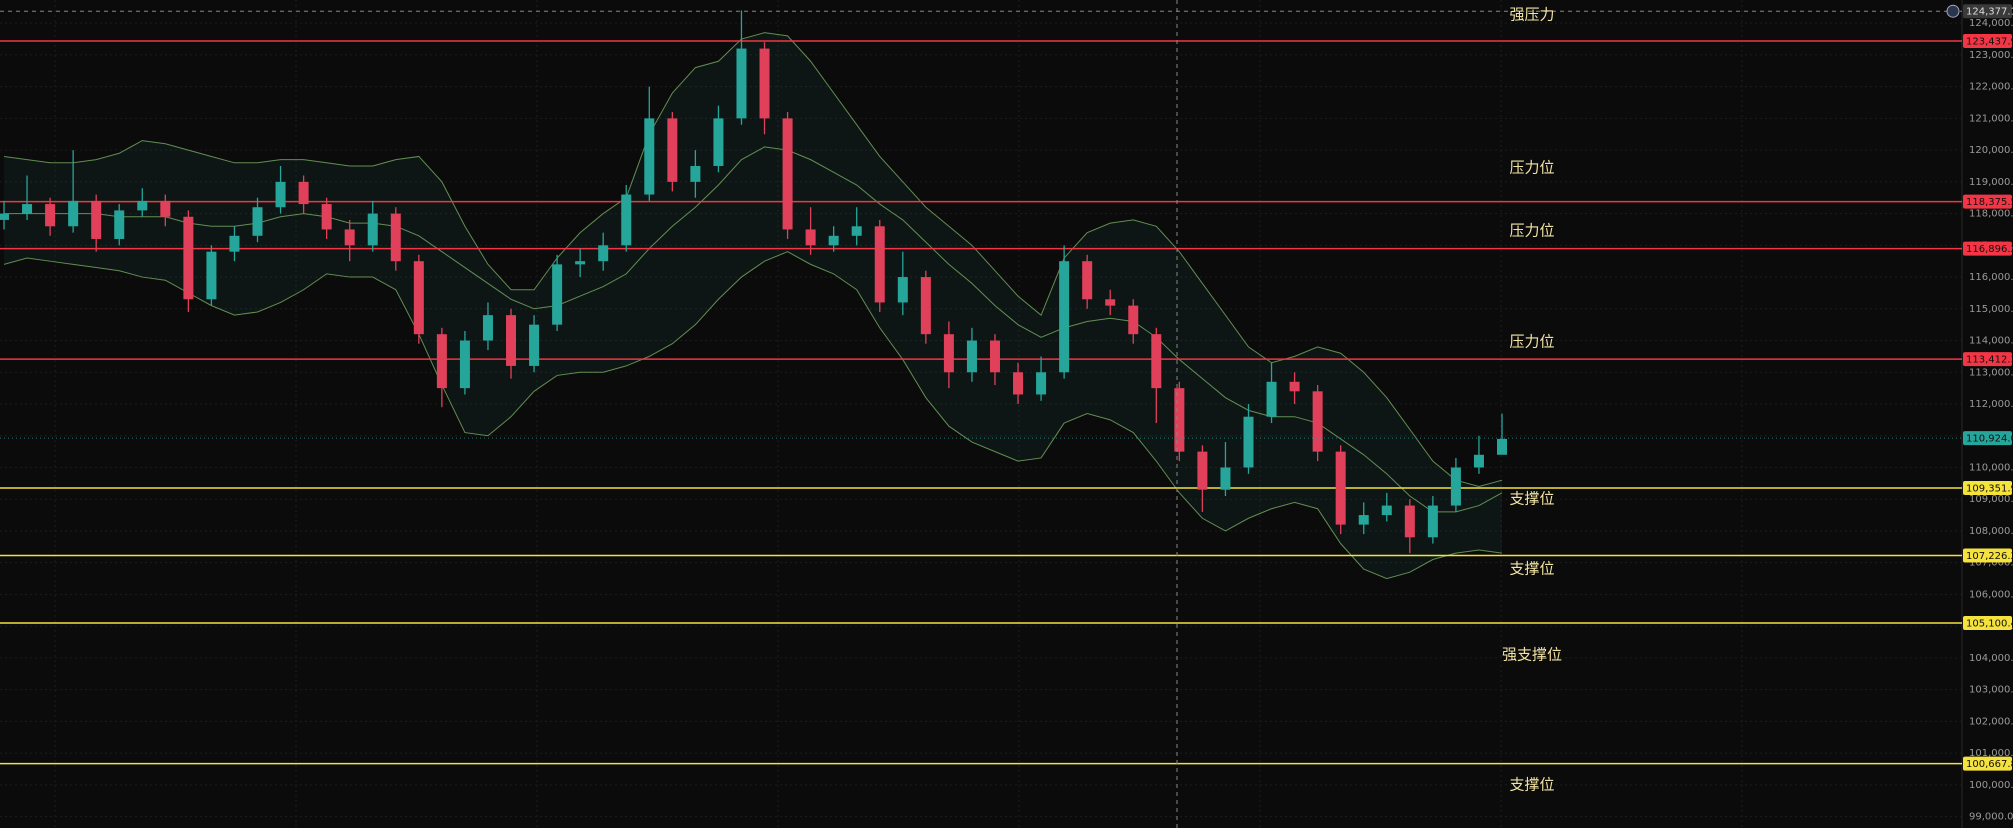 The image size is (2013, 828). What do you see at coordinates (1991, 182) in the screenshot?
I see `y-tick-label: 119,000.0` at bounding box center [1991, 182].